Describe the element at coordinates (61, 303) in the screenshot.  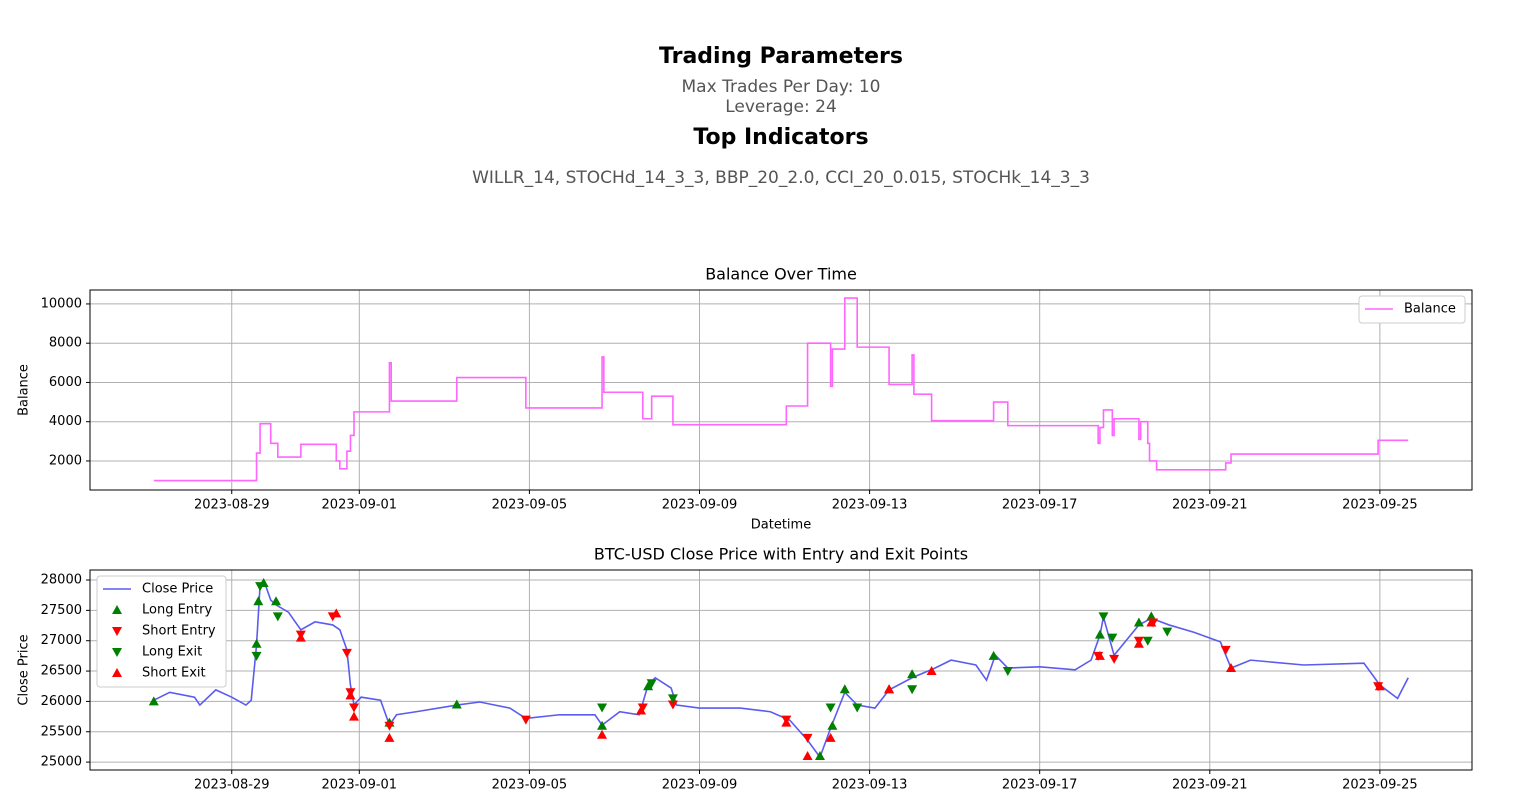
I see `y-tick-label: 10000` at that location.